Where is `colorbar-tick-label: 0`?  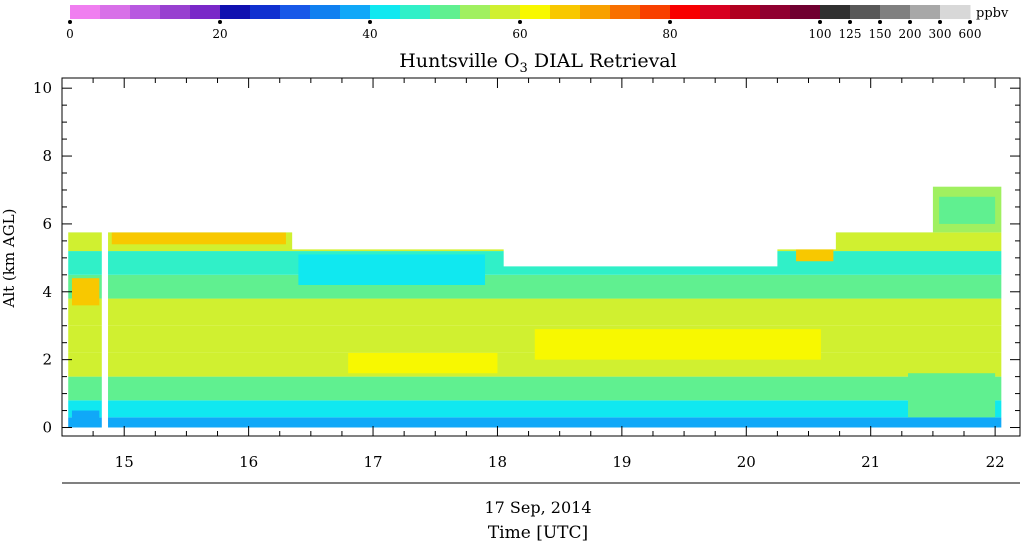
colorbar-tick-label: 0 is located at coordinates (70, 34).